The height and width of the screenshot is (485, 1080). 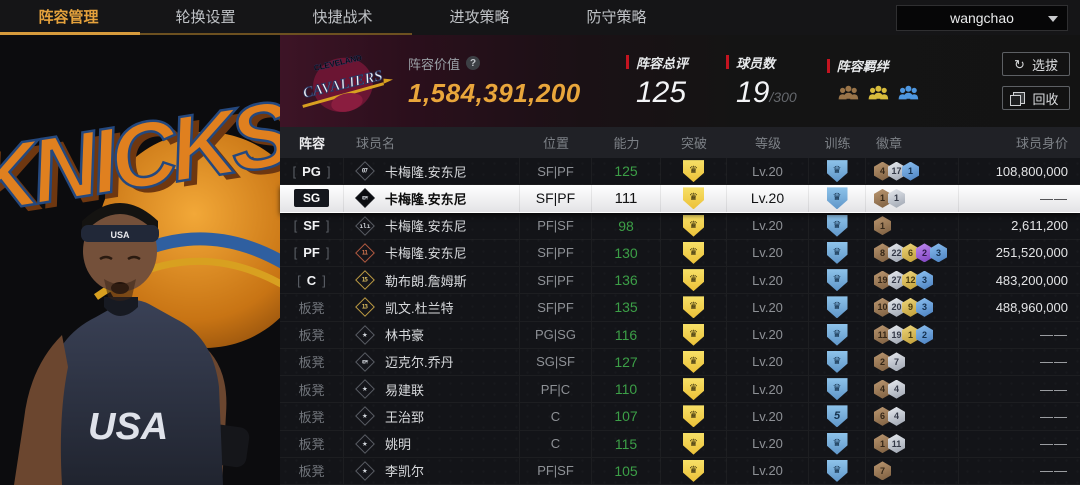 I want to click on badge-list: 10 20 9 3, so click(x=912, y=307).